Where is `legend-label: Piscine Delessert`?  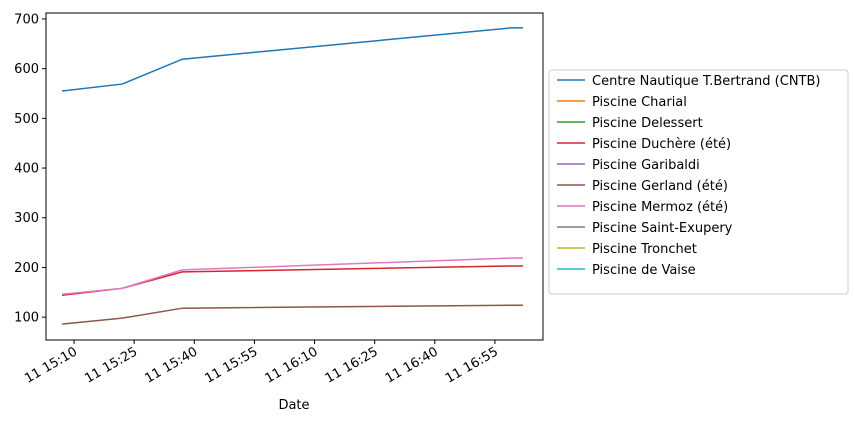
legend-label: Piscine Delessert is located at coordinates (647, 123).